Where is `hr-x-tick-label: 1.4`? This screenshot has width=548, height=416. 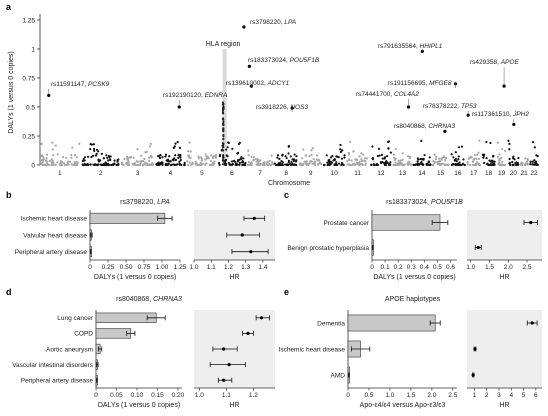 hr-x-tick-label: 1.4 is located at coordinates (262, 267).